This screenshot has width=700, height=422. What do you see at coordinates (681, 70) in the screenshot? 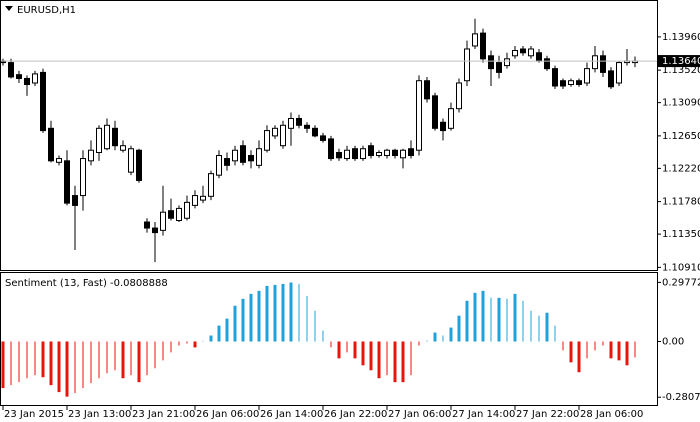
I see `y-tick-label: 1.13520` at bounding box center [681, 70].